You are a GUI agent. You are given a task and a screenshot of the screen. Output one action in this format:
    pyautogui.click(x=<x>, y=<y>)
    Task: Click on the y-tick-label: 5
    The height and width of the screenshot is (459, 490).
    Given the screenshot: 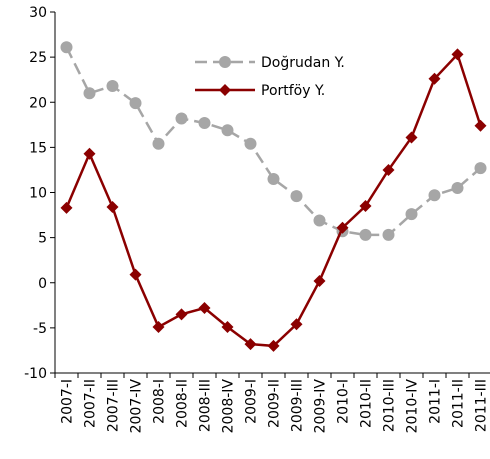 What is the action you would take?
    pyautogui.click(x=42, y=239)
    